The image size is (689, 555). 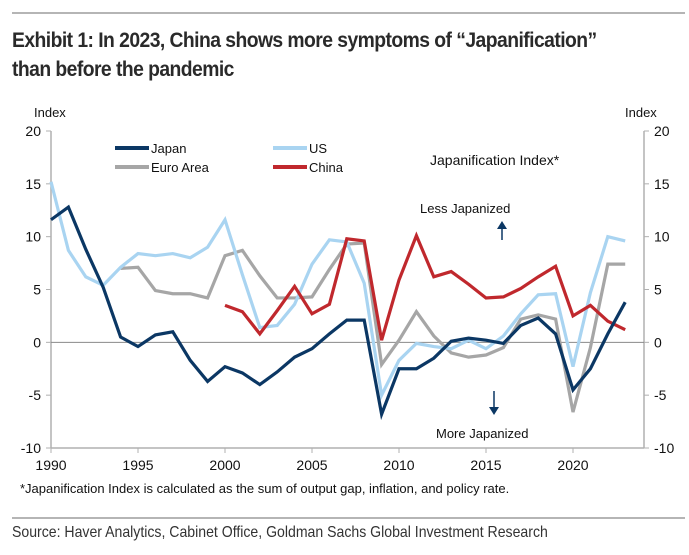 I want to click on y-tick-label-left: 0, so click(x=37, y=342).